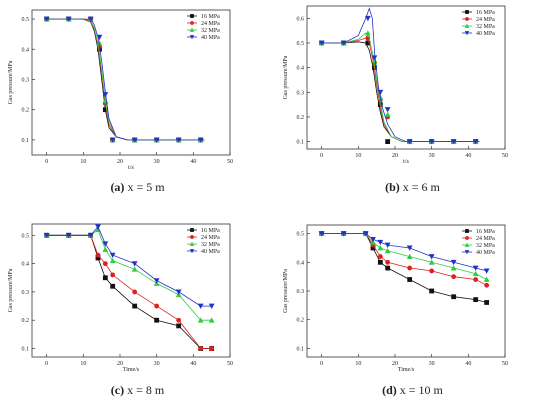 This screenshot has height=414, width=550. What do you see at coordinates (83, 364) in the screenshot?
I see `x-tick-label-c: 10` at bounding box center [83, 364].